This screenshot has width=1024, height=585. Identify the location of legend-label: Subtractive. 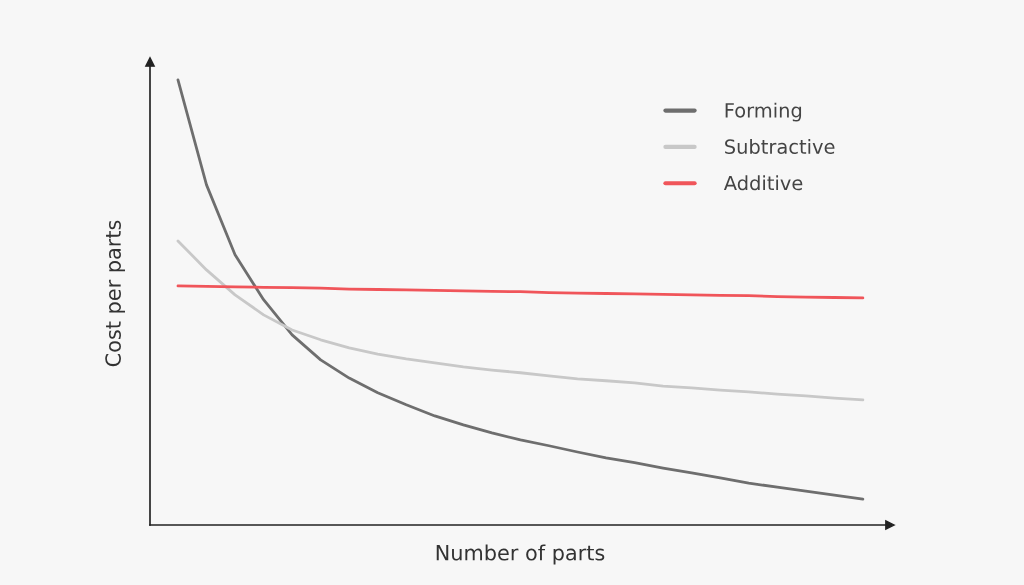
(780, 146).